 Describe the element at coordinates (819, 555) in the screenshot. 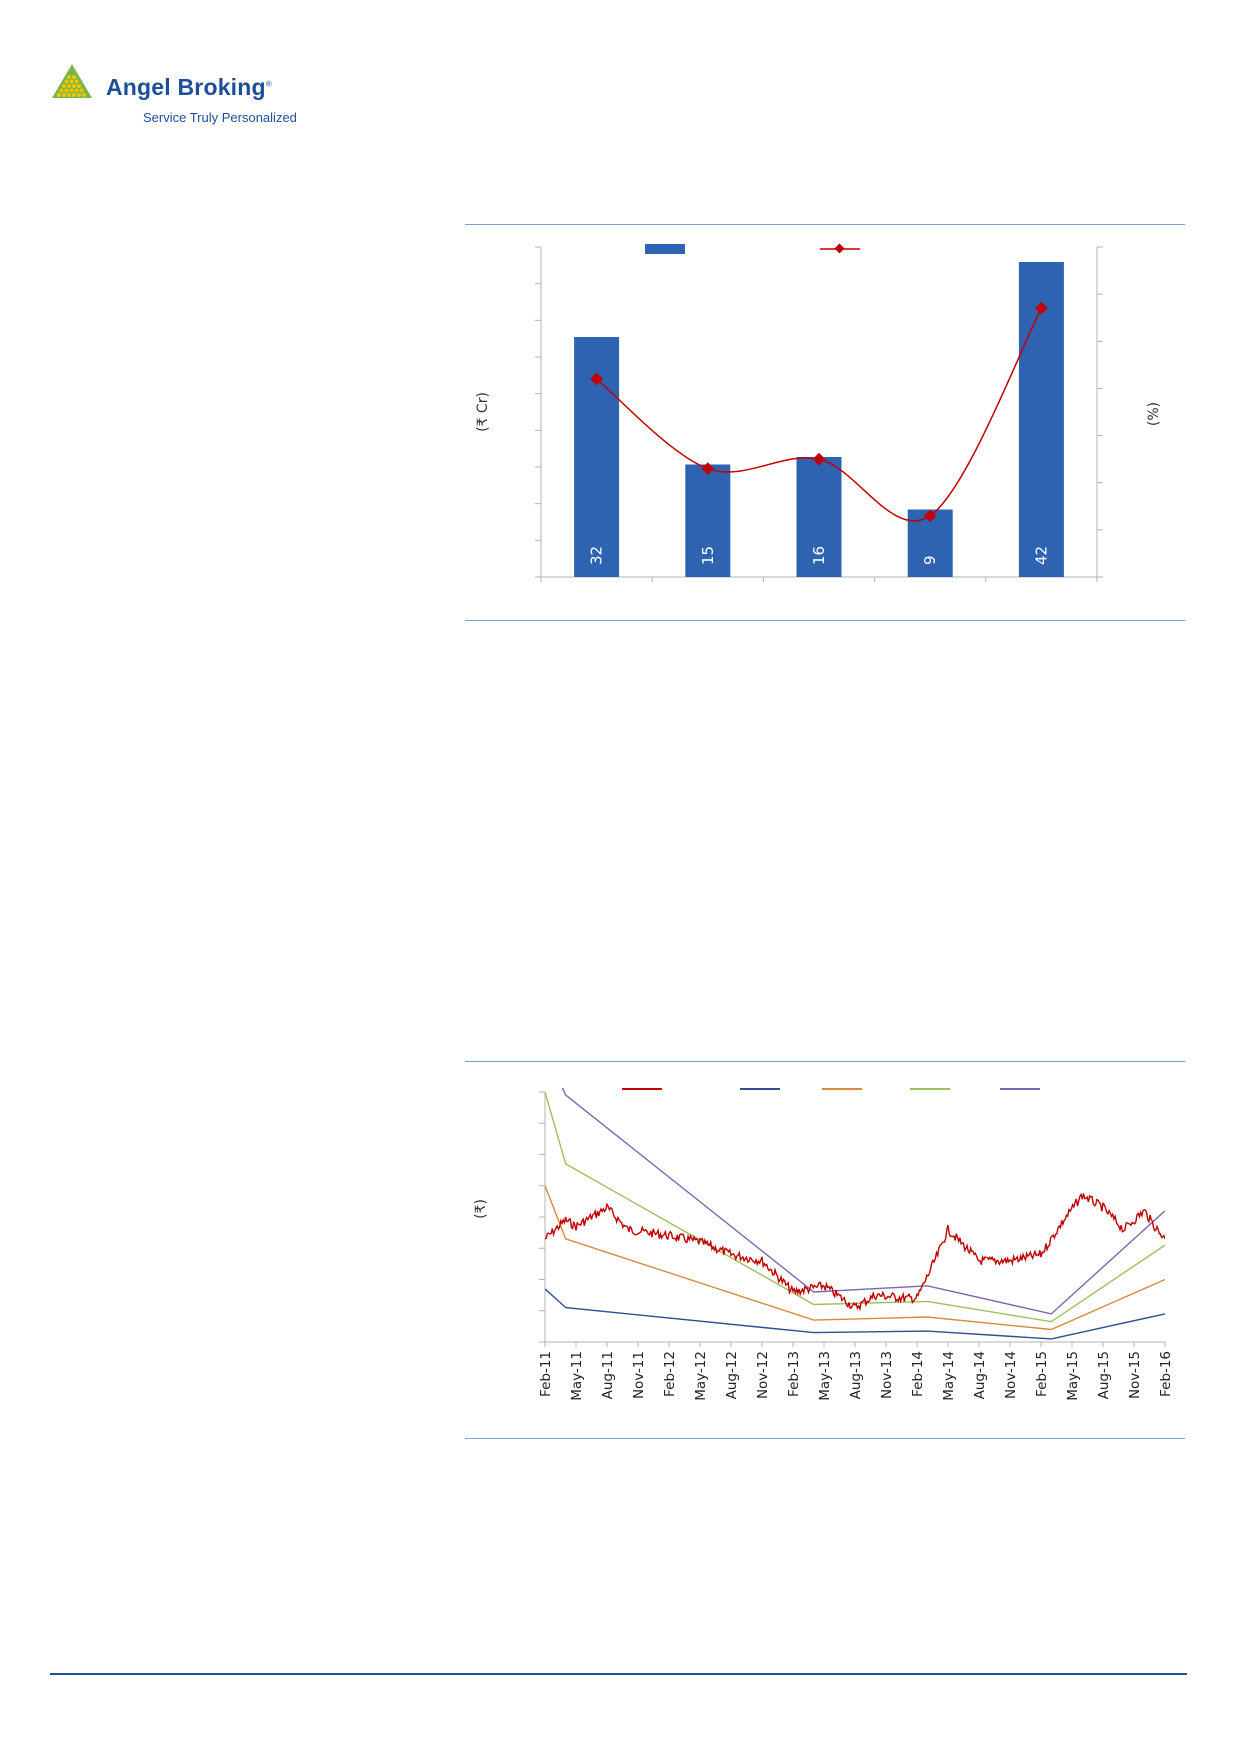

I see `bar-value-label: 16` at that location.